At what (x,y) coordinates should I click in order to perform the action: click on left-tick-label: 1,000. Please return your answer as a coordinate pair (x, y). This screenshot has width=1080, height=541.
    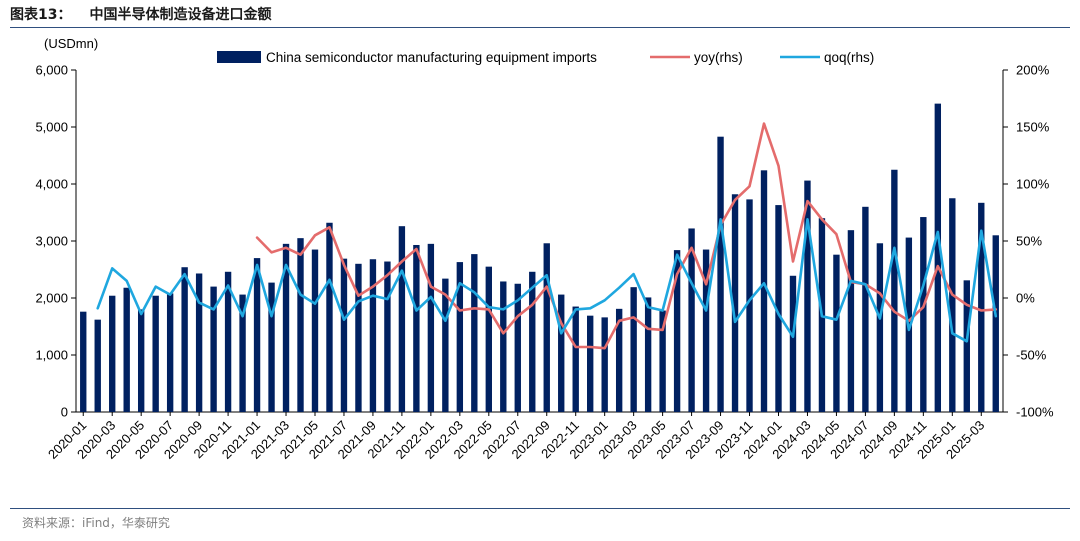
    Looking at the image, I should click on (51, 355).